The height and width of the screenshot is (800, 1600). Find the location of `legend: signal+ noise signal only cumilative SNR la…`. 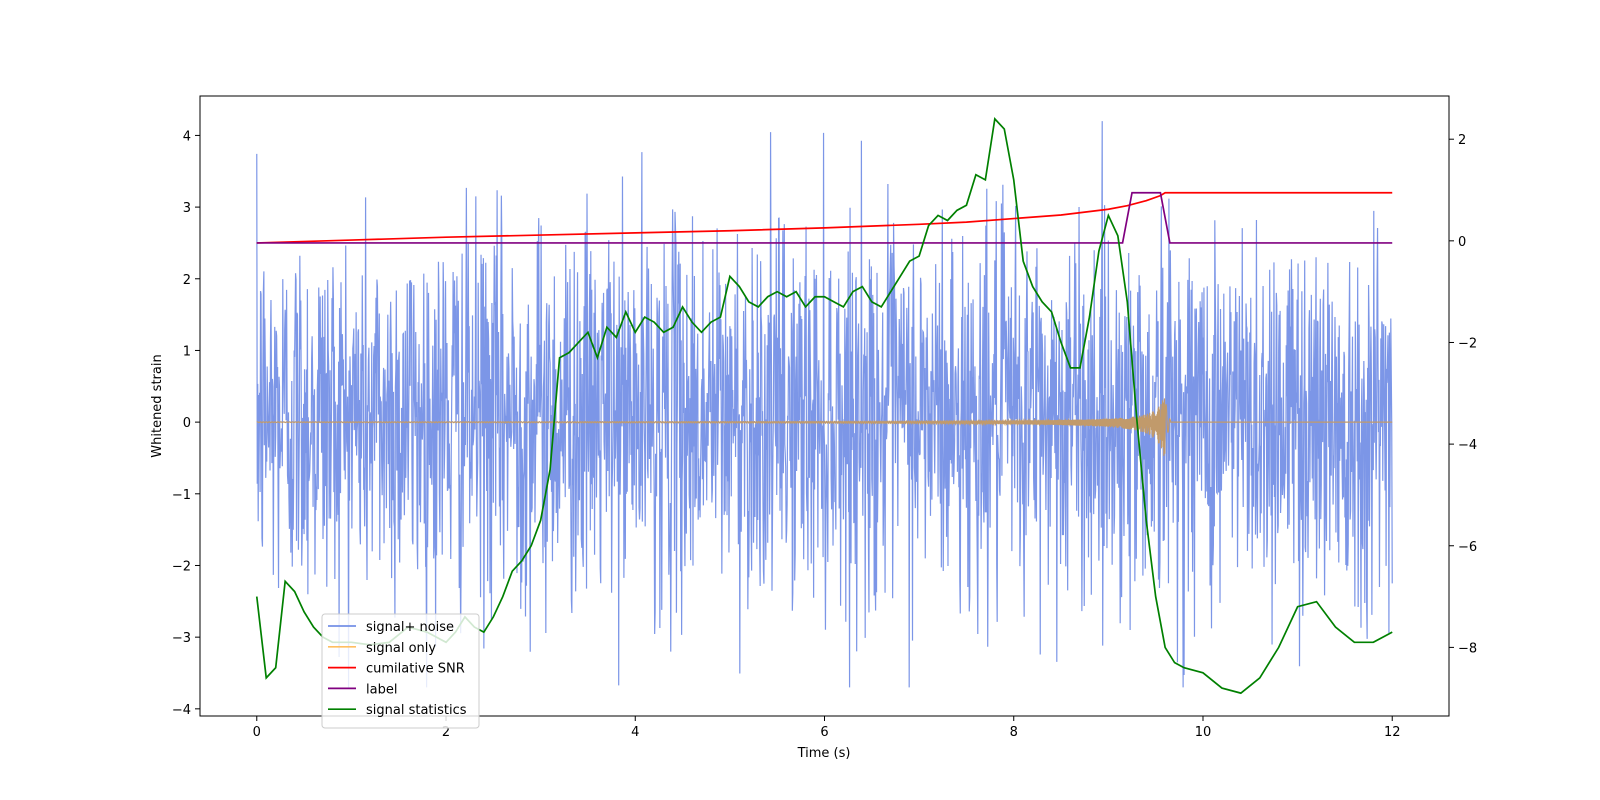

legend: signal+ noise signal only cumilative SNR la… is located at coordinates (400, 671).